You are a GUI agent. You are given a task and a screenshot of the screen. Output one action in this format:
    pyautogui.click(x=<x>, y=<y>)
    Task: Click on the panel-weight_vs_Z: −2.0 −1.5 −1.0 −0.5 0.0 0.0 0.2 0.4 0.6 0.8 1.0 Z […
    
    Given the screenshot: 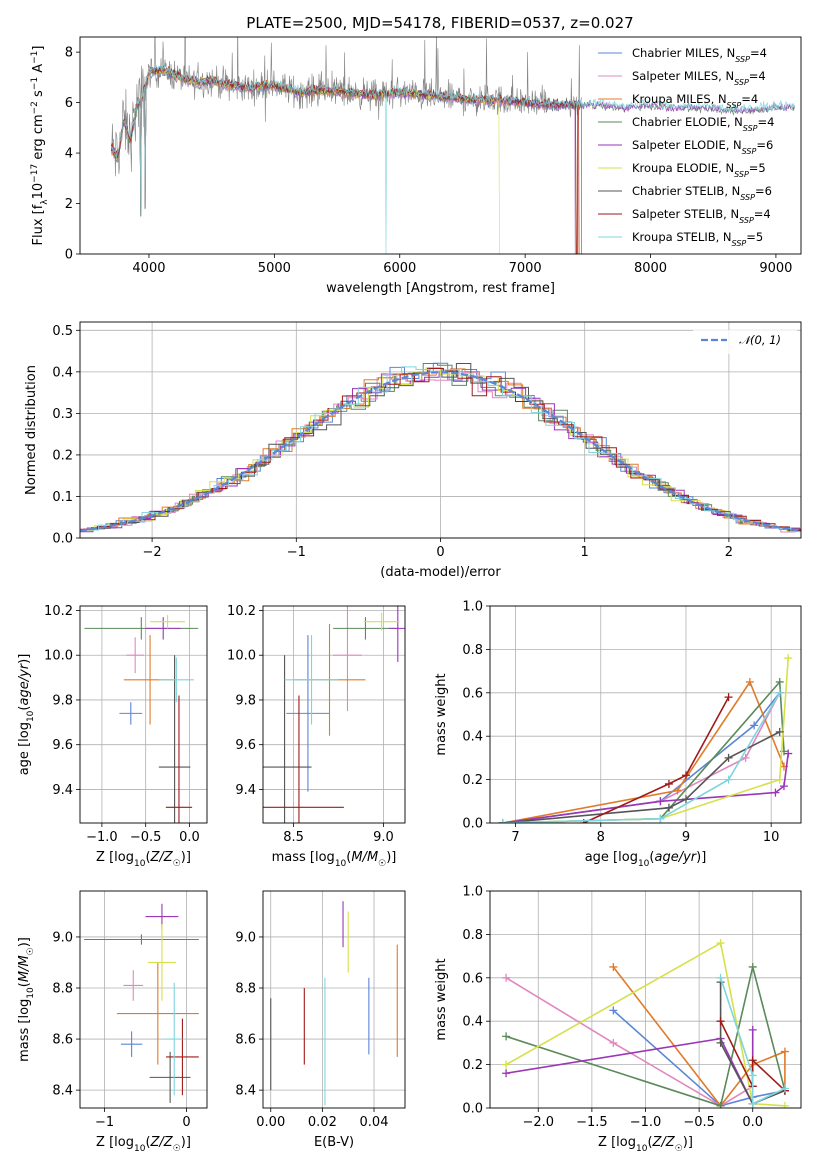 What is the action you would take?
    pyautogui.click(x=618, y=1019)
    